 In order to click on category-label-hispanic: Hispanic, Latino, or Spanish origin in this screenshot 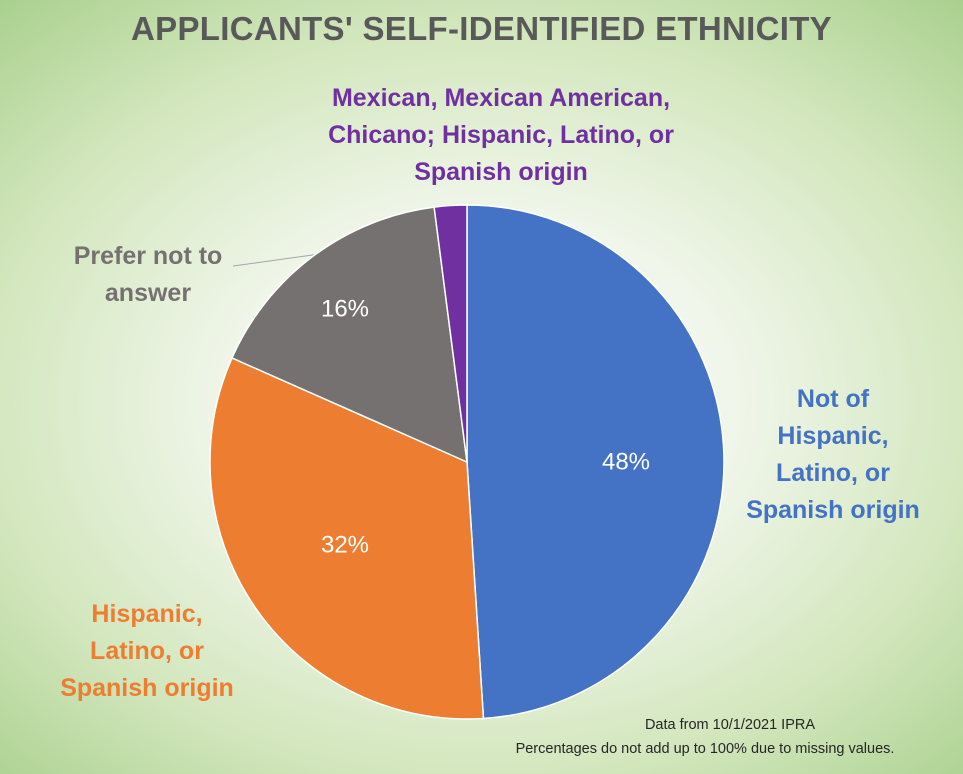, I will do `click(147, 651)`.